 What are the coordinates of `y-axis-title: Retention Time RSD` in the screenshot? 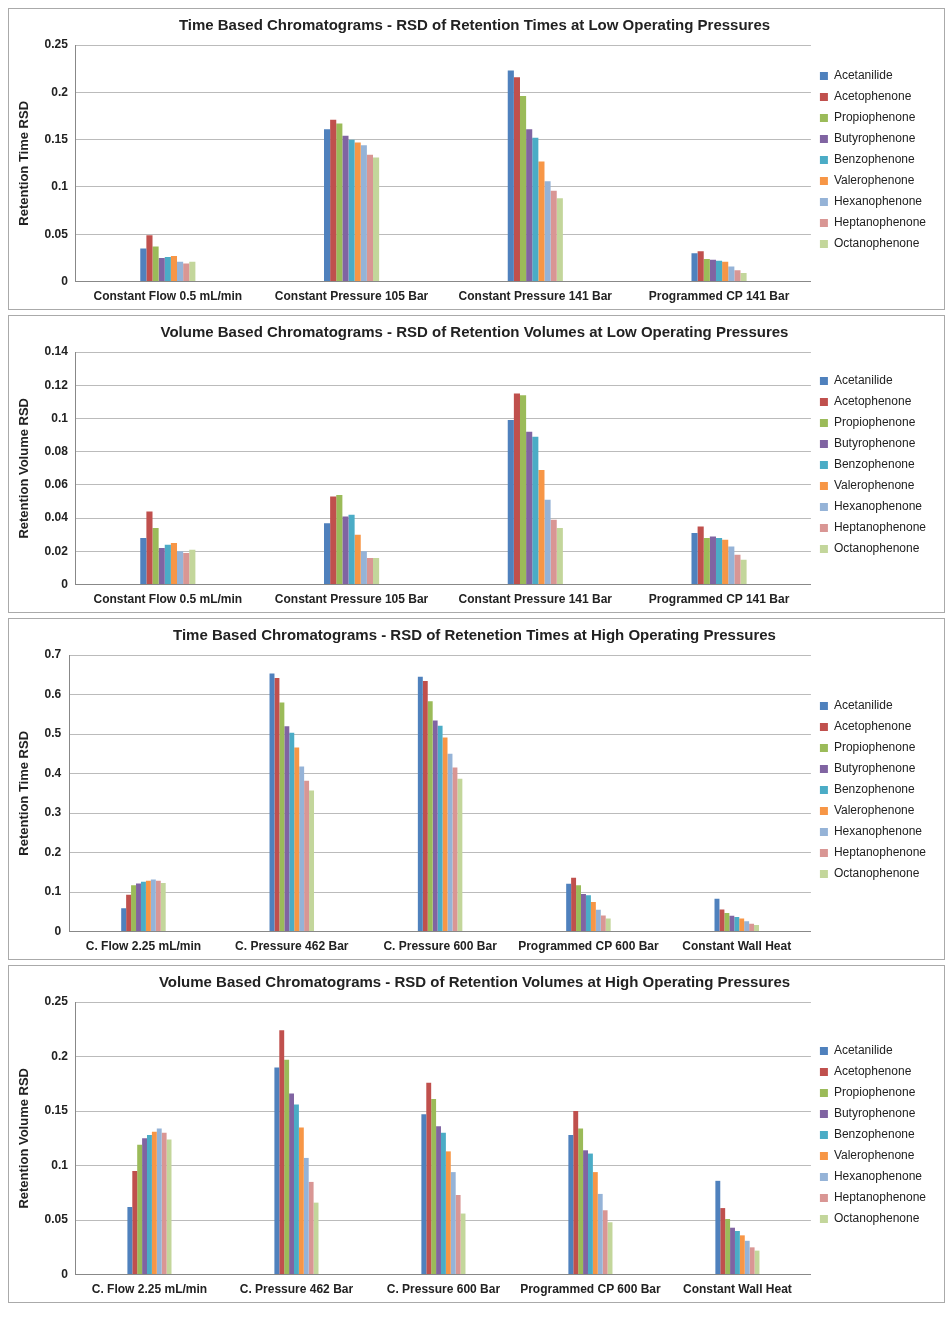 It's located at (24, 793).